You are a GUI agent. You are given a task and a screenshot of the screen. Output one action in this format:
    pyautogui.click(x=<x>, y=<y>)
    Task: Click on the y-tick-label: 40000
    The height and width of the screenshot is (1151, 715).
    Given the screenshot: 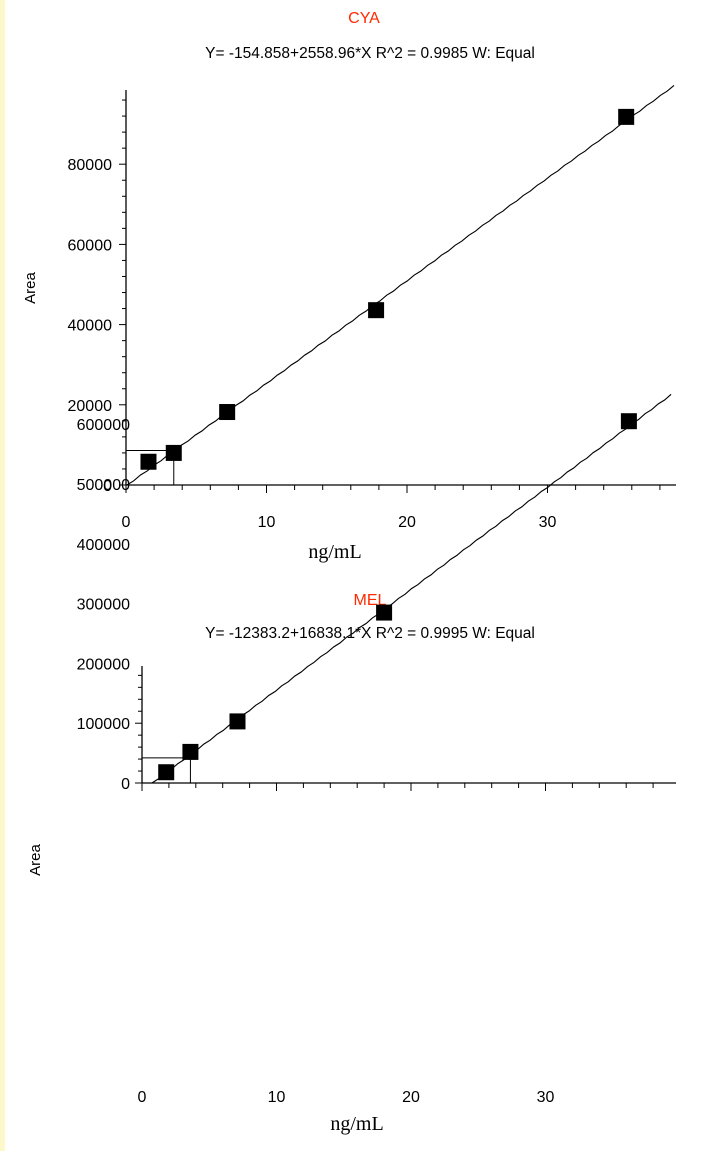 What is the action you would take?
    pyautogui.click(x=90, y=326)
    